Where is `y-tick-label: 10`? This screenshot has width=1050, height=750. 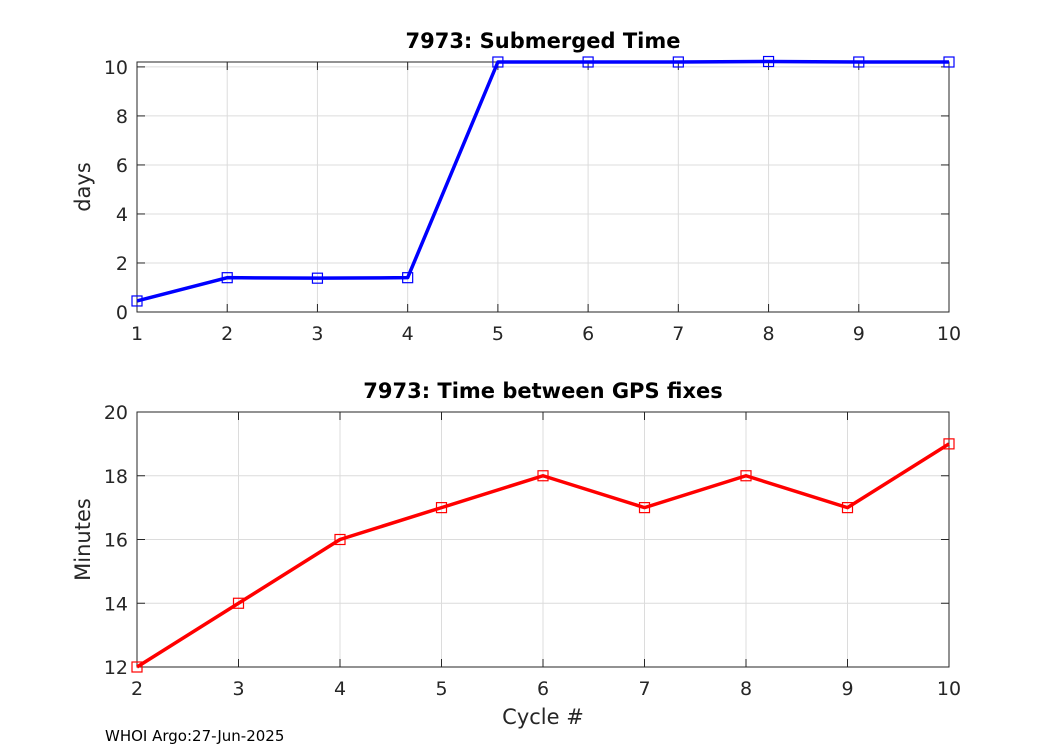 y-tick-label: 10 is located at coordinates (116, 68).